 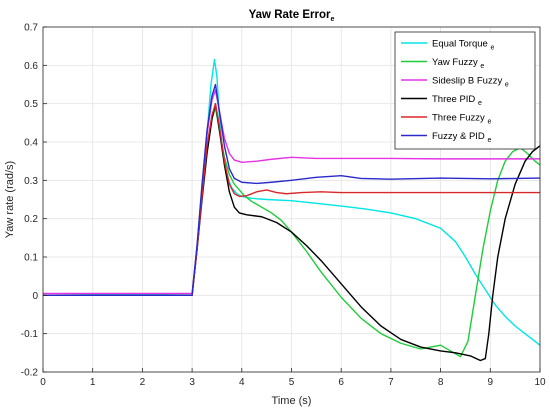 I want to click on legend-box, so click(x=465, y=90).